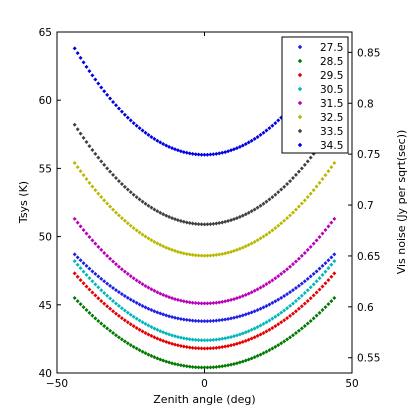 The image size is (420, 420). What do you see at coordinates (204, 288) in the screenshot?
I see `series-27.5` at bounding box center [204, 288].